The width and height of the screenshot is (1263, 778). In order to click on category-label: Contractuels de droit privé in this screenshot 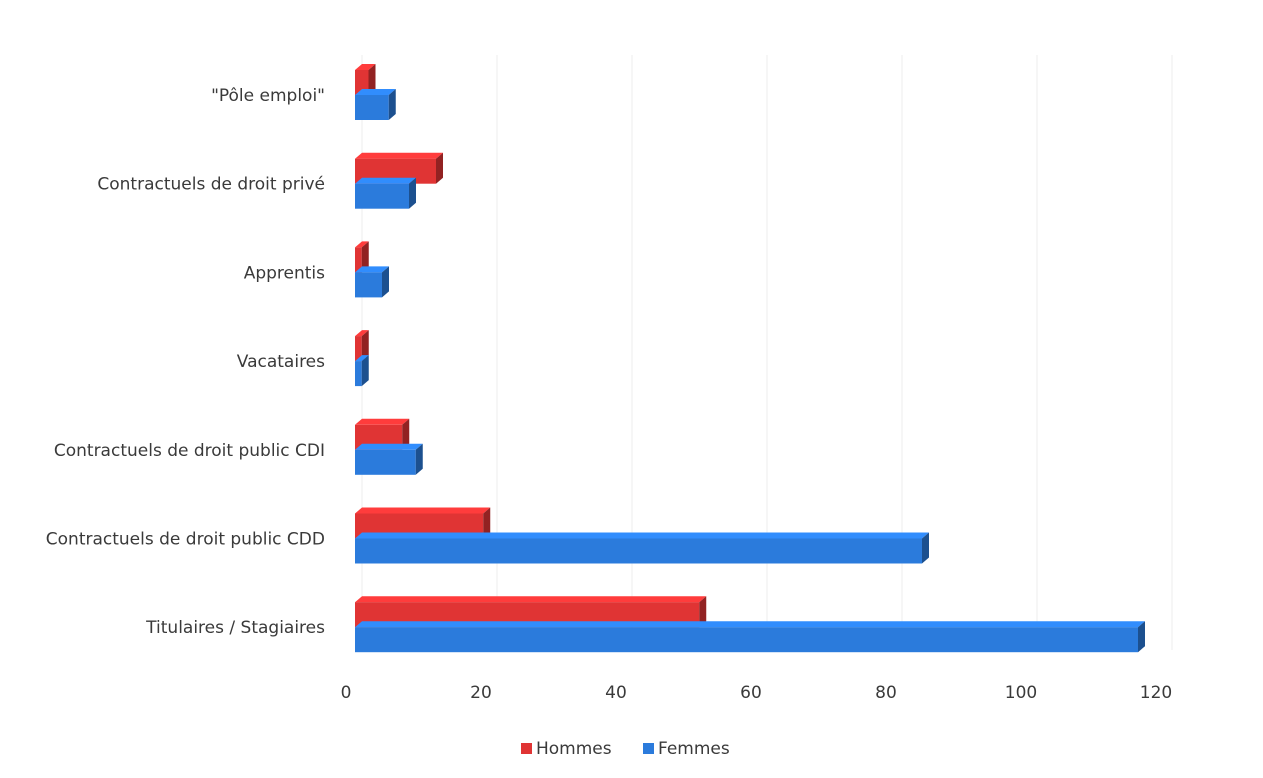, I will do `click(211, 185)`.